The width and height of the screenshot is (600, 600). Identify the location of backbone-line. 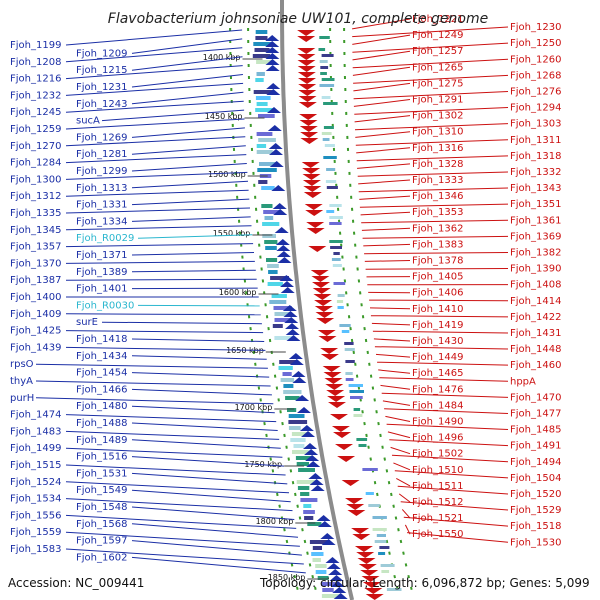
(317, 300).